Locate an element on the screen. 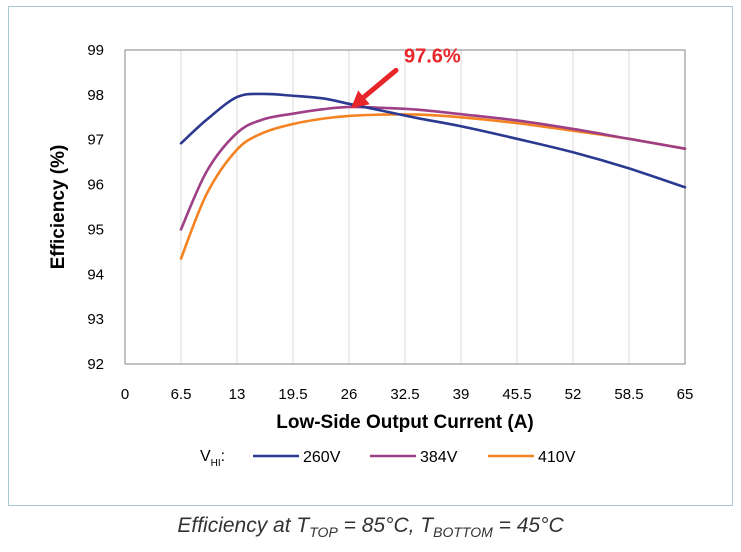 The image size is (741, 552). annotation-layer: 97.6% is located at coordinates (406, 77).